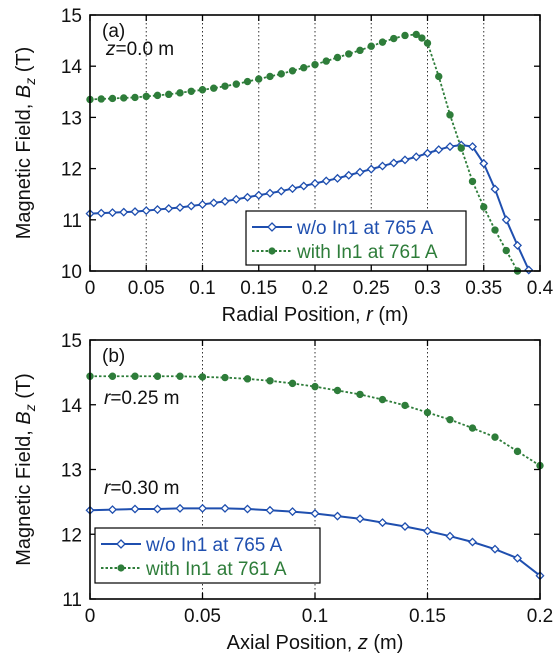  Describe the element at coordinates (121, 568) in the screenshot. I see `legend-marker` at that location.